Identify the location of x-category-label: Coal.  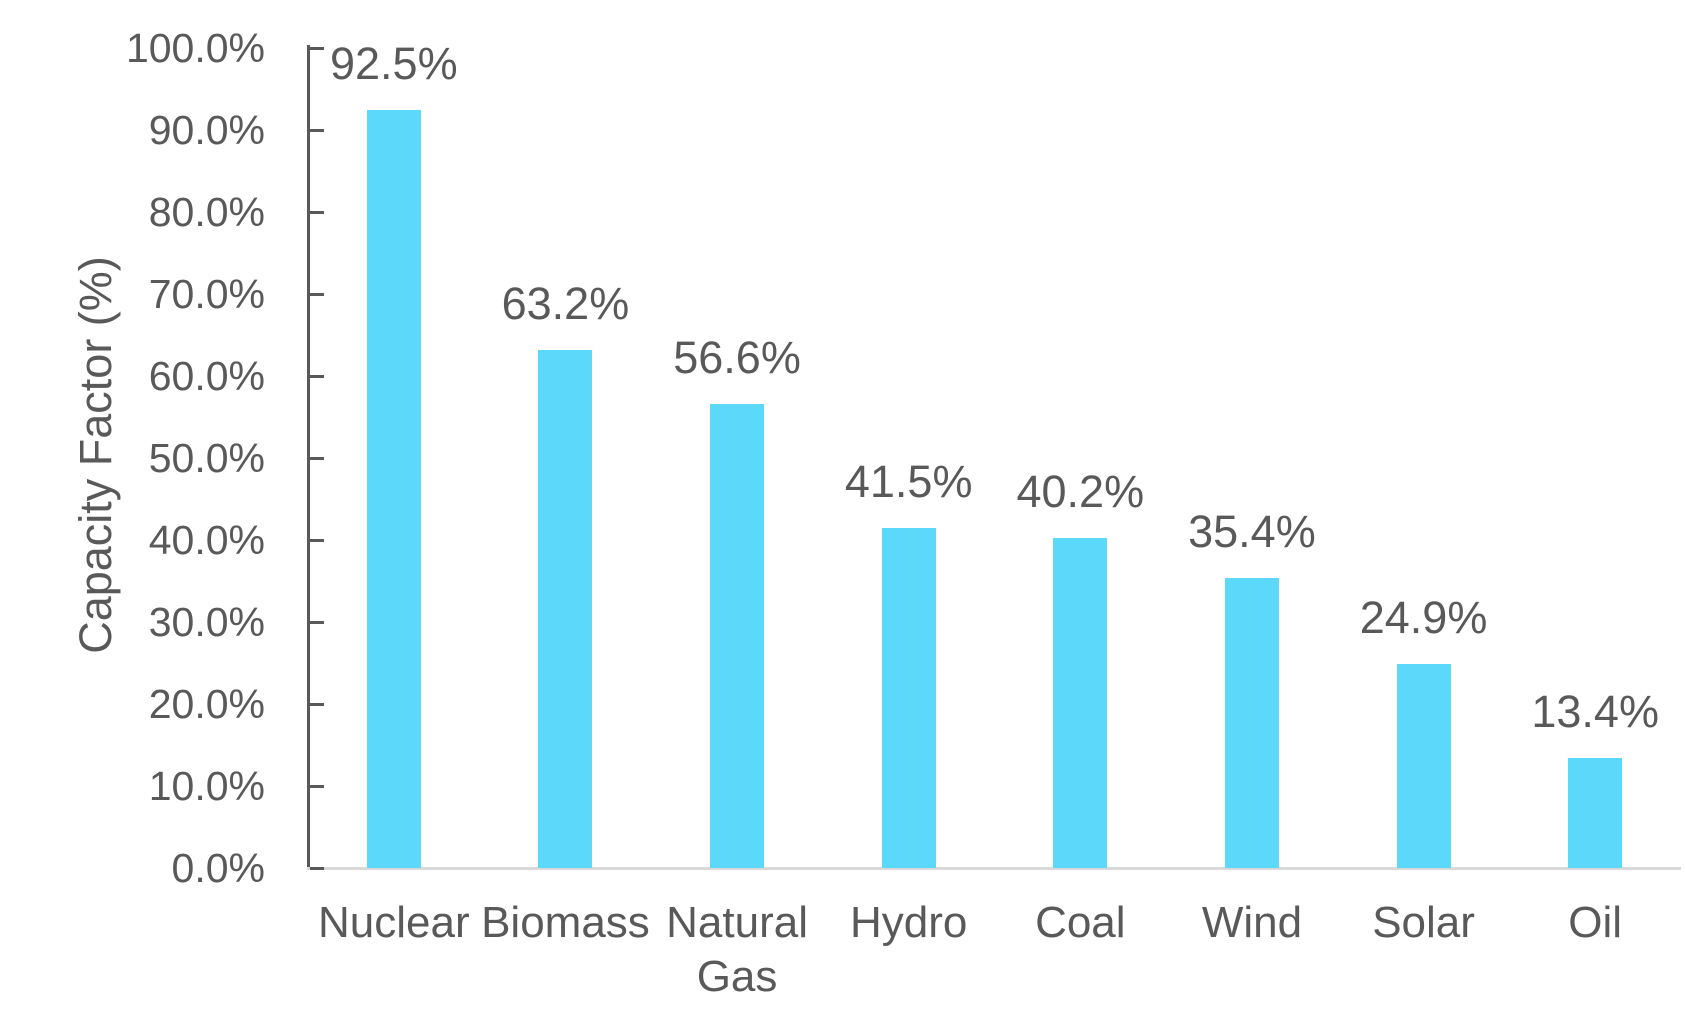
(1080, 922).